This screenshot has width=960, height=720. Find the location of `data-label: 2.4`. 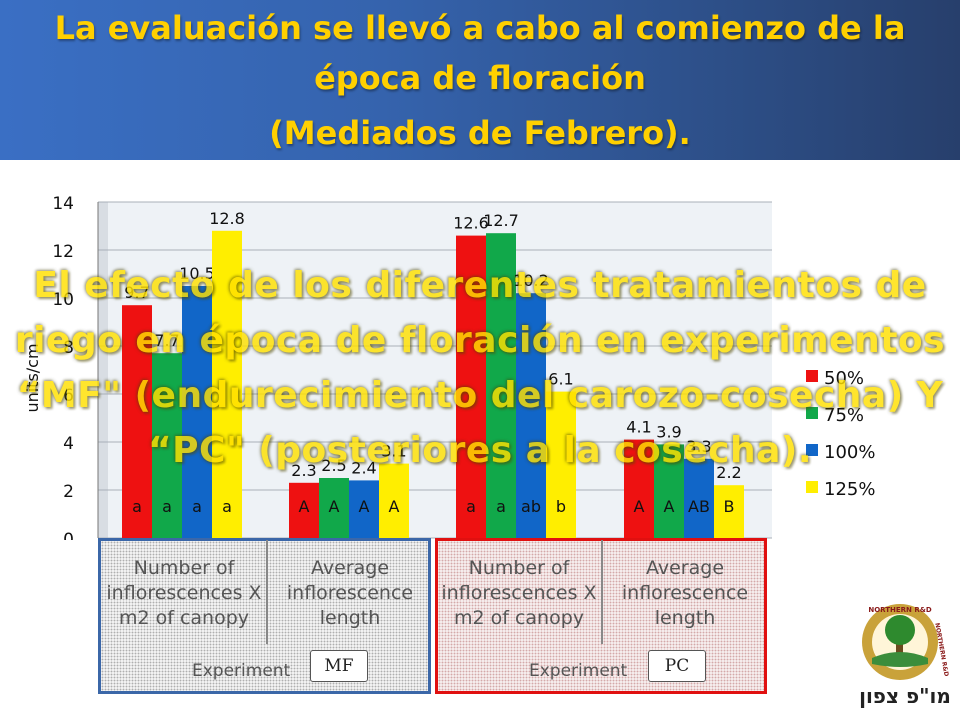

data-label: 2.4 is located at coordinates (363, 467).